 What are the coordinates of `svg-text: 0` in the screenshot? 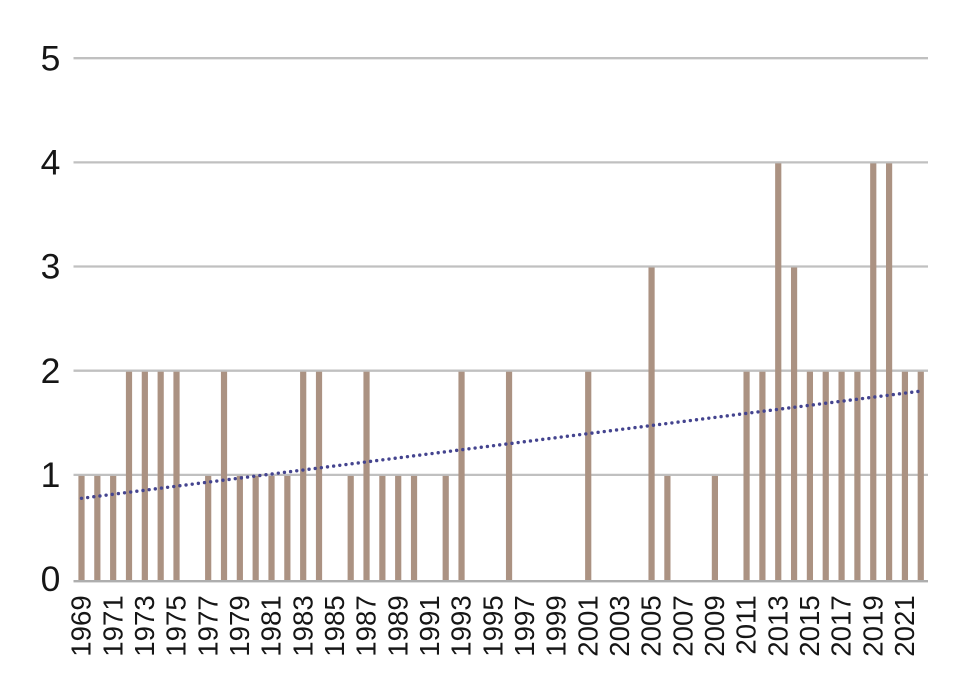 It's located at (51, 579).